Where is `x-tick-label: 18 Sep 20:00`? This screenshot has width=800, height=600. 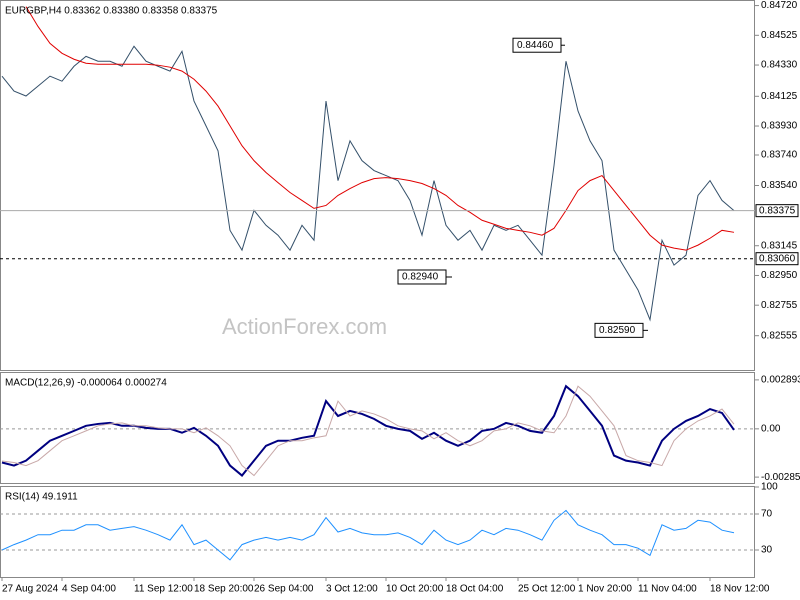
x-tick-label: 18 Sep 20:00 is located at coordinates (224, 589).